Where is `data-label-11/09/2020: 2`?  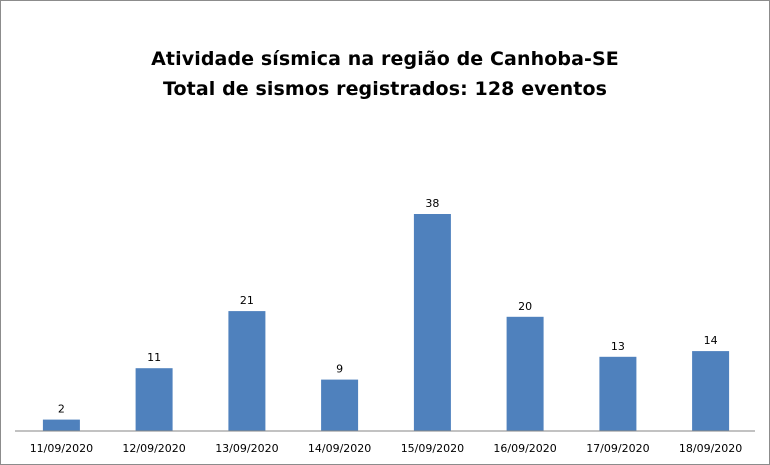
data-label-11/09/2020: 2 is located at coordinates (61, 409).